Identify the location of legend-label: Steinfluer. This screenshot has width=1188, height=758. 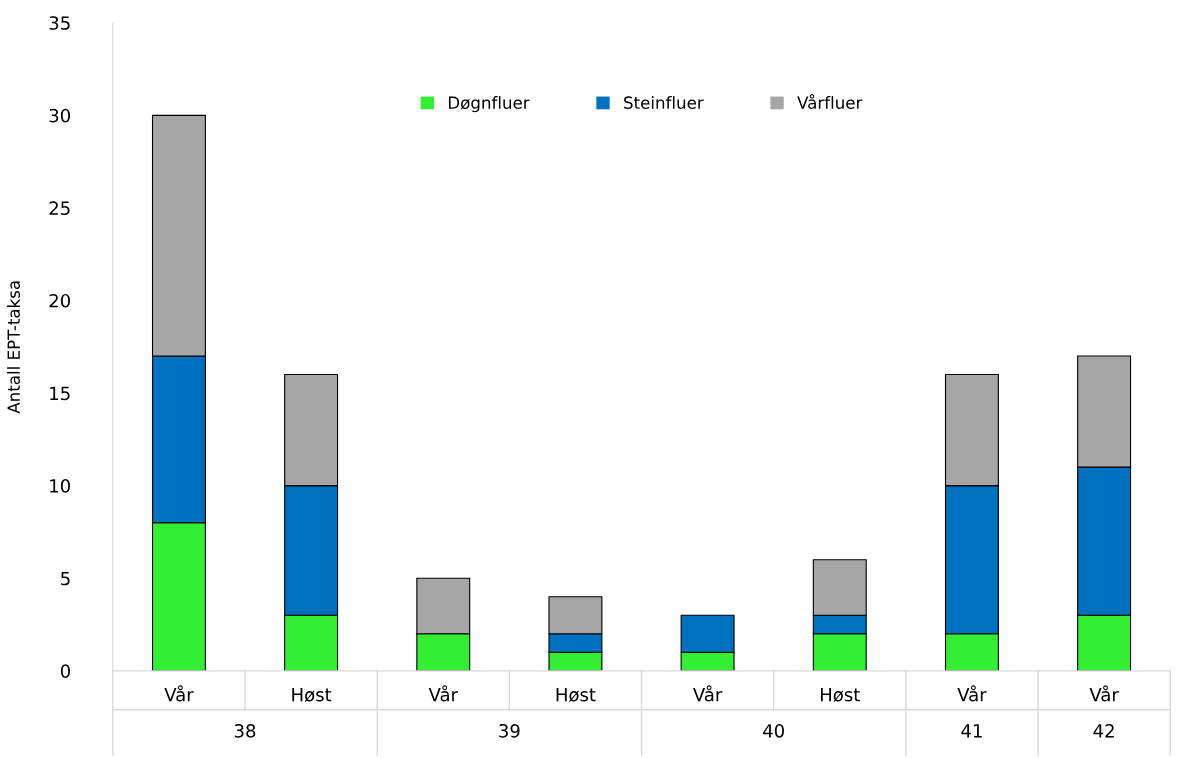
(664, 102).